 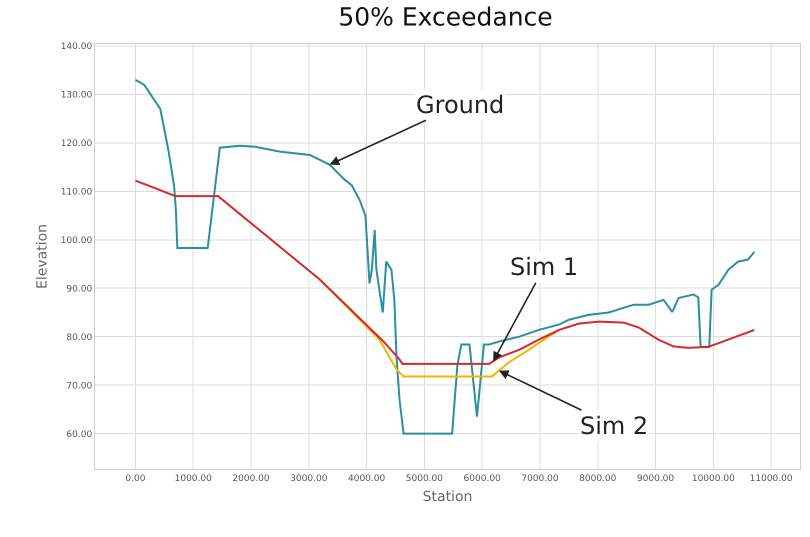 What do you see at coordinates (367, 479) in the screenshot?
I see `x-tick-label: 4000.00` at bounding box center [367, 479].